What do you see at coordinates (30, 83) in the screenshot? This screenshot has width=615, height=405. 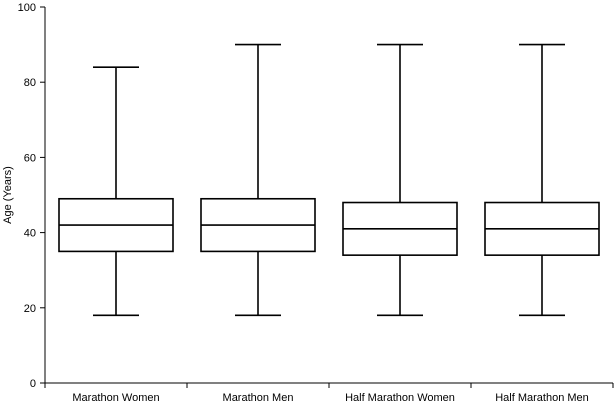 I see `y-tick-label: 80` at bounding box center [30, 83].